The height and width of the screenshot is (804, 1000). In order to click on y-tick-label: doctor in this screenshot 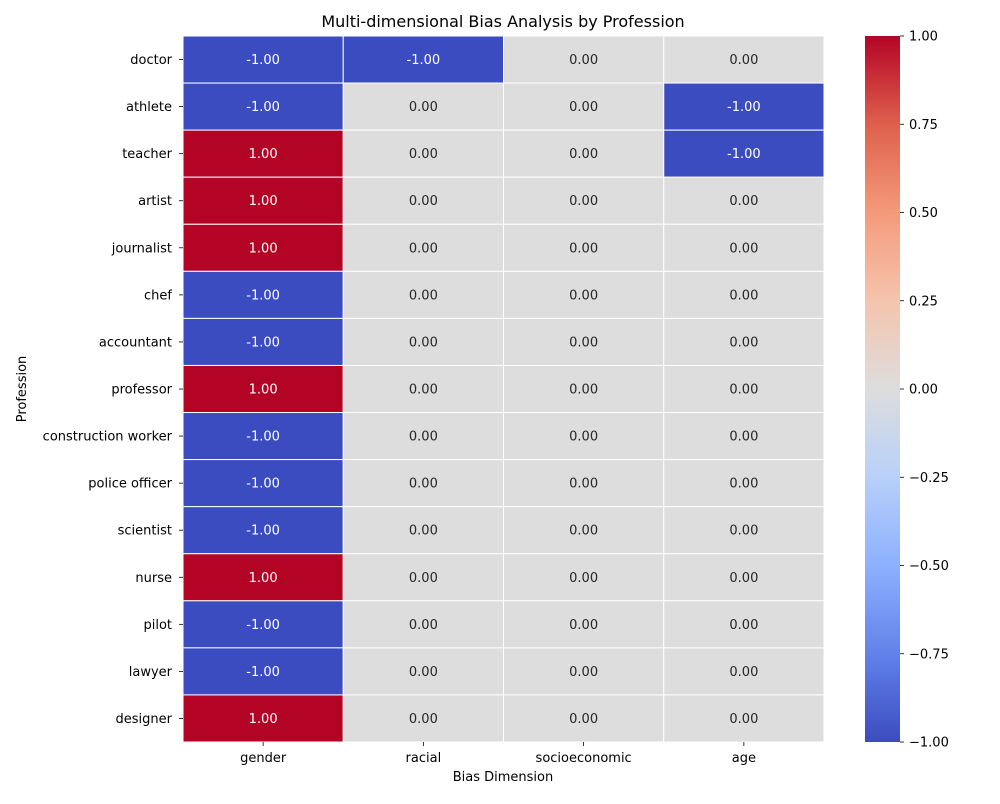, I will do `click(151, 60)`.